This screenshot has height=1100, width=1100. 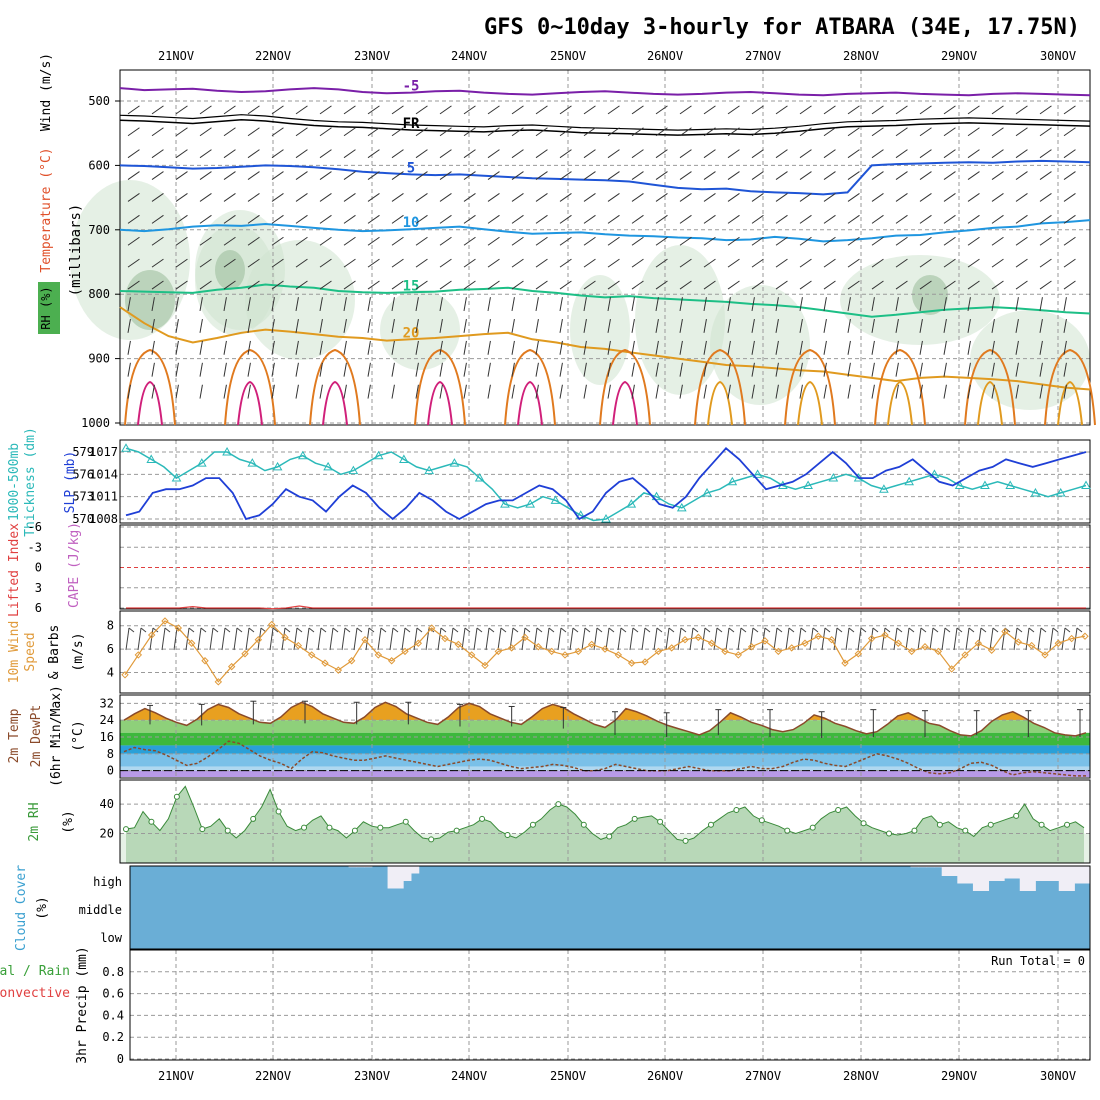 I want to click on wind-label: (m/s), so click(x=78, y=651).